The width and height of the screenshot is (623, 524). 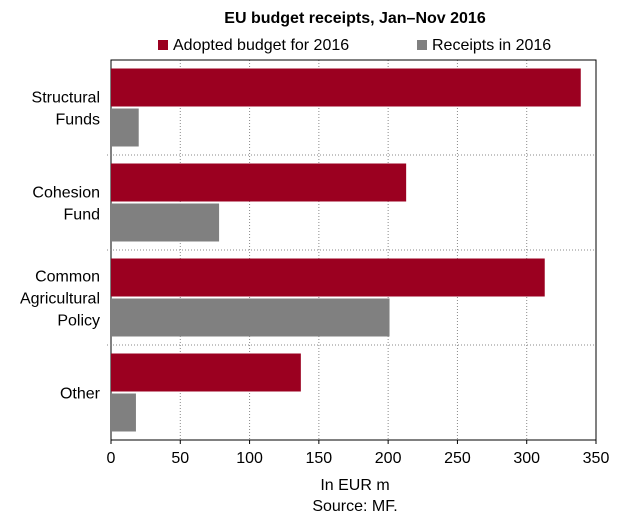 What do you see at coordinates (82, 215) in the screenshot?
I see `category-label: Fund` at bounding box center [82, 215].